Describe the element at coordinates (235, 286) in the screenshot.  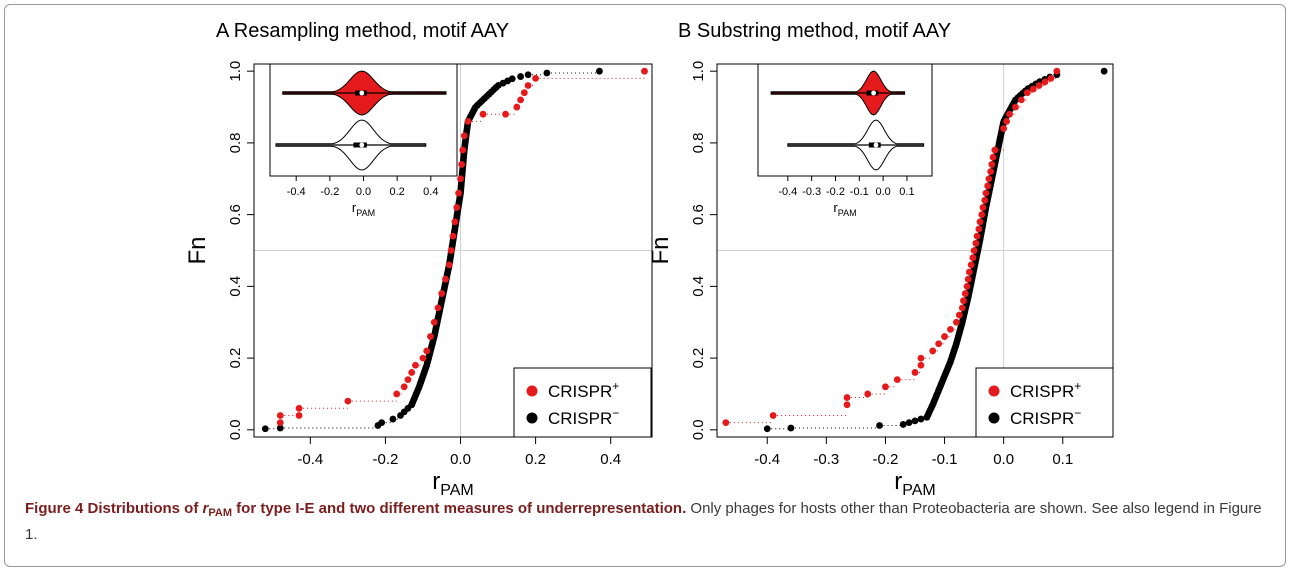
I see `y-tick-label: 0.4` at that location.